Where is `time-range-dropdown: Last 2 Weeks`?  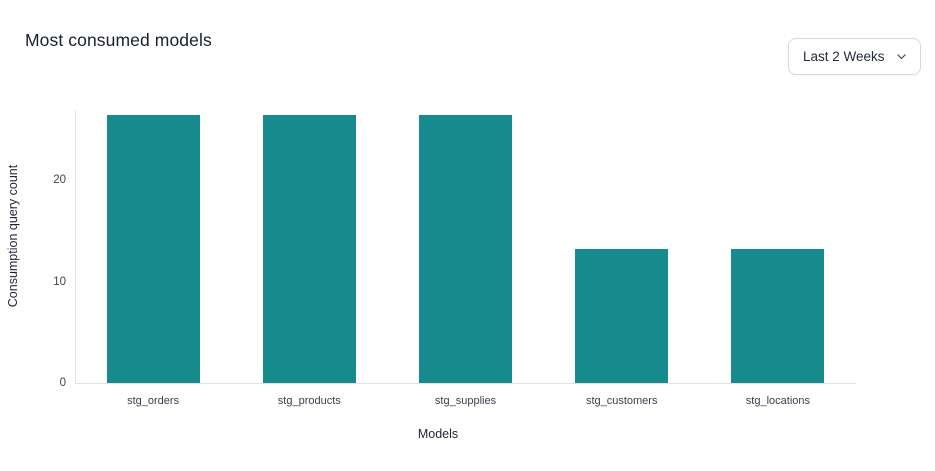 time-range-dropdown: Last 2 Weeks is located at coordinates (854, 56).